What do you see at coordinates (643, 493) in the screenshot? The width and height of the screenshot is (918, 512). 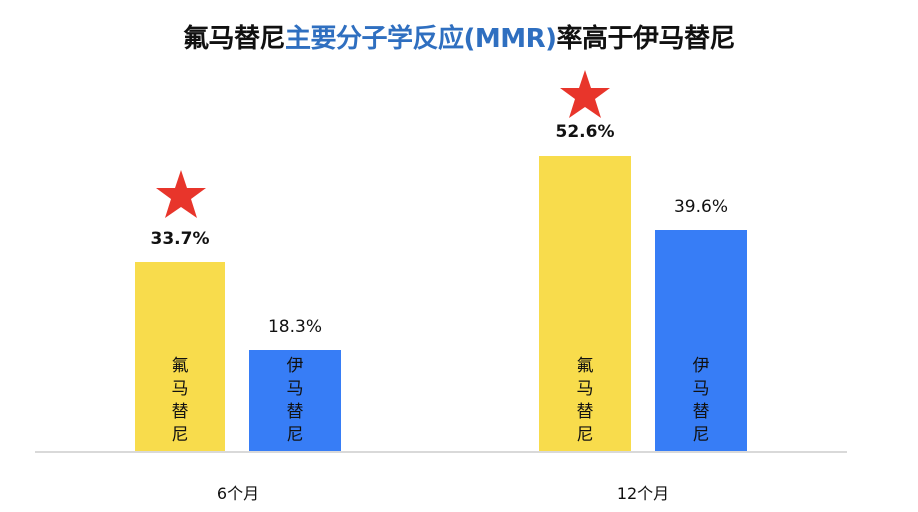 I see `category-label-12m: 12个月` at bounding box center [643, 493].